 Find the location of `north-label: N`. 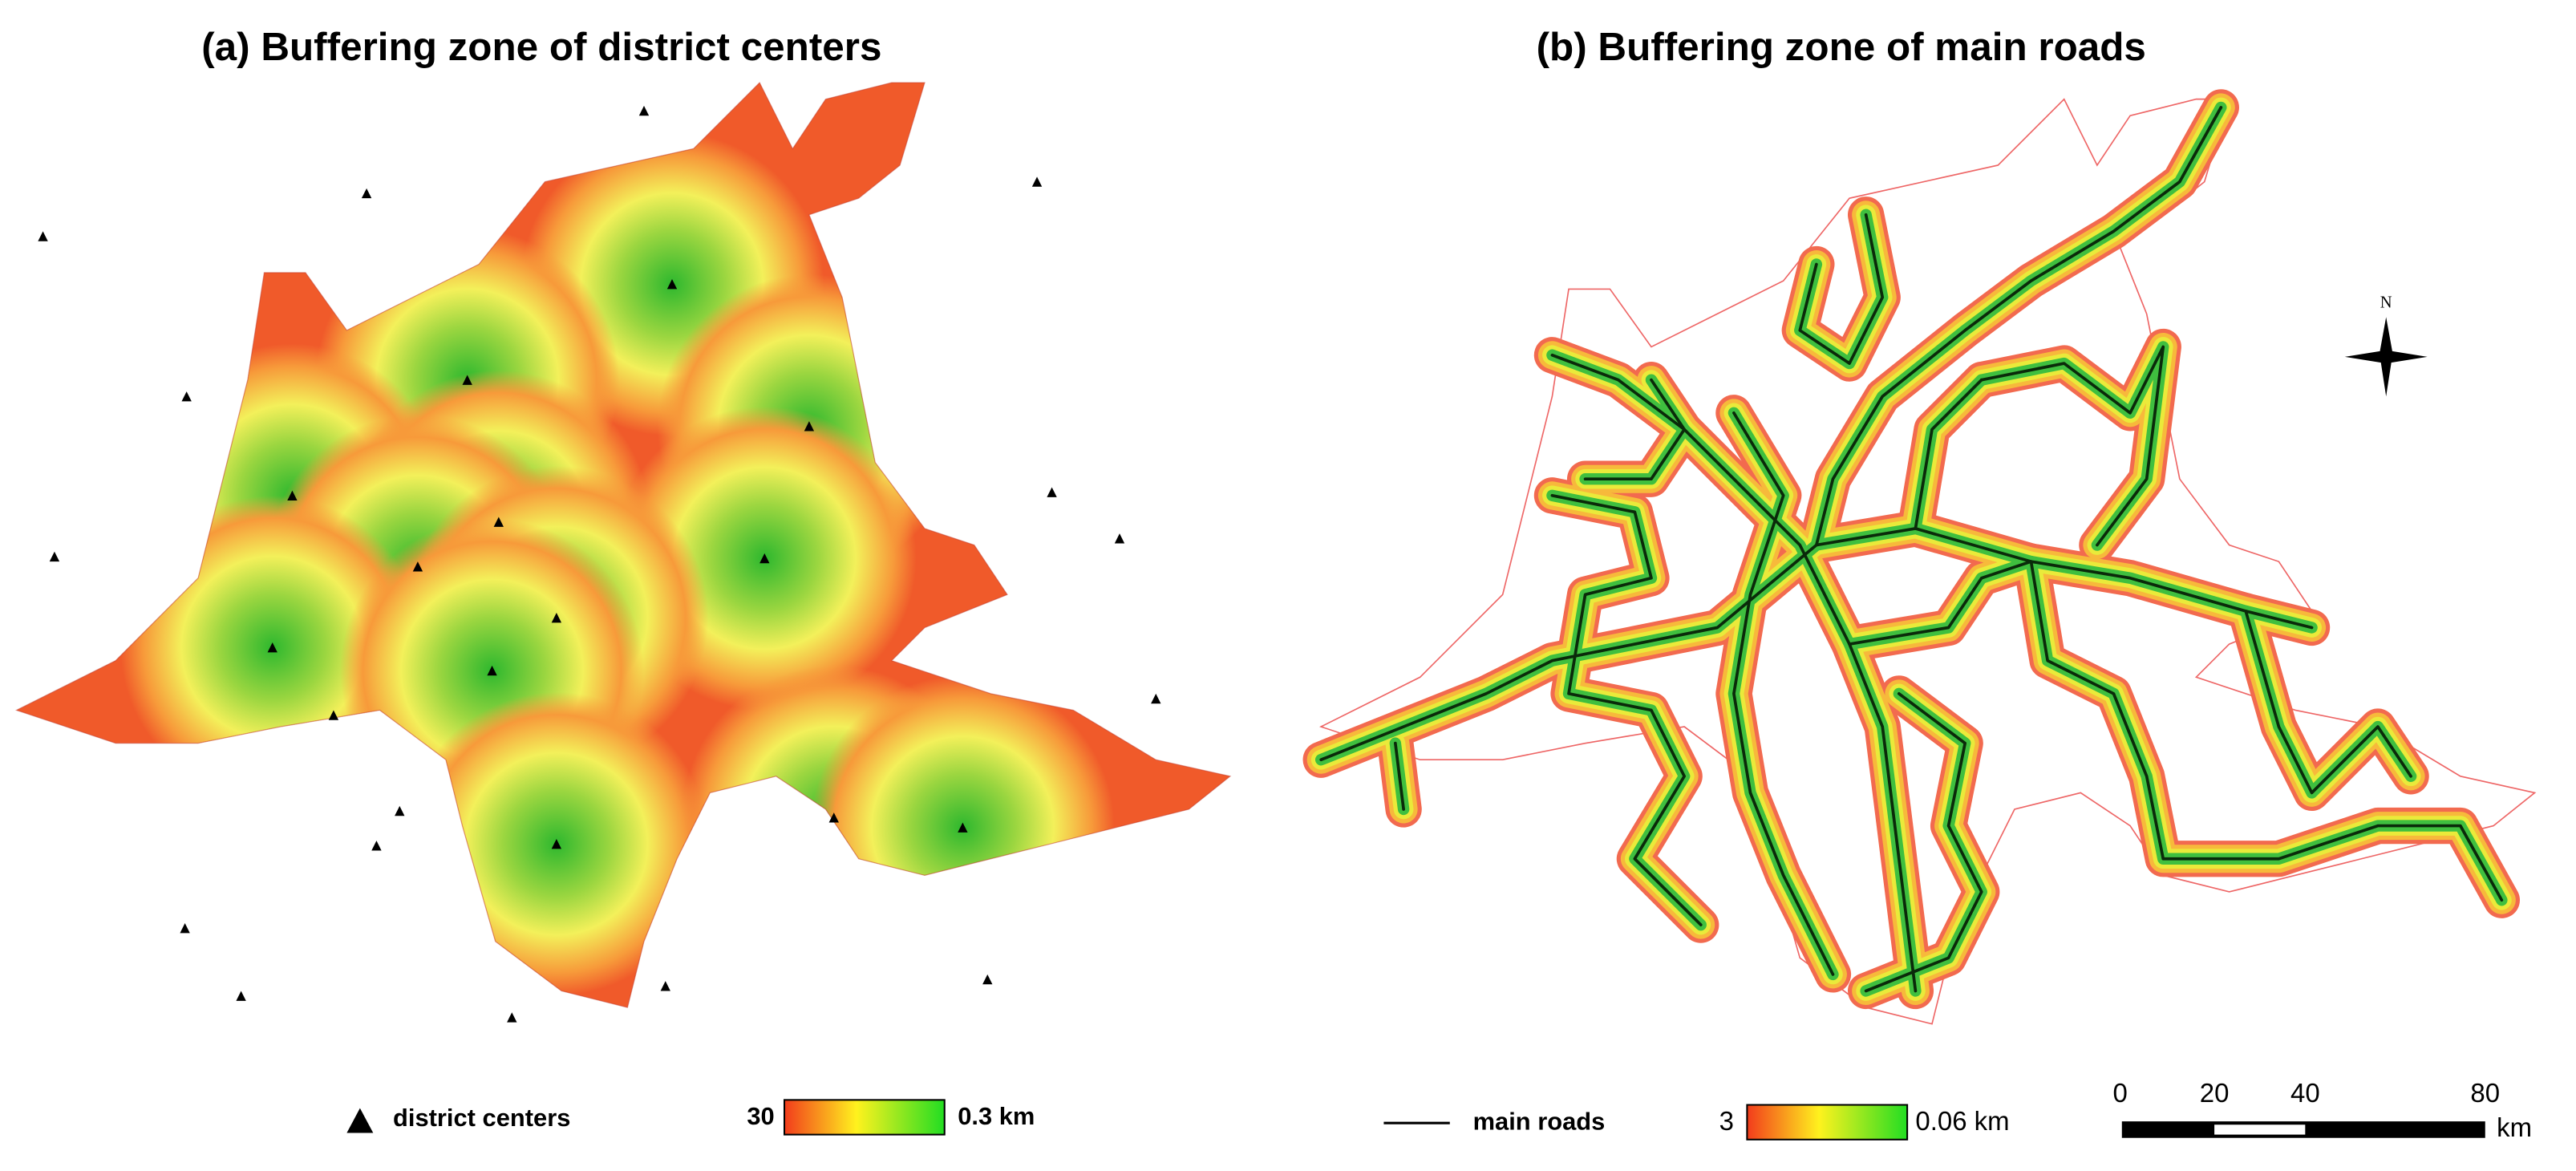

north-label: N is located at coordinates (2386, 303).